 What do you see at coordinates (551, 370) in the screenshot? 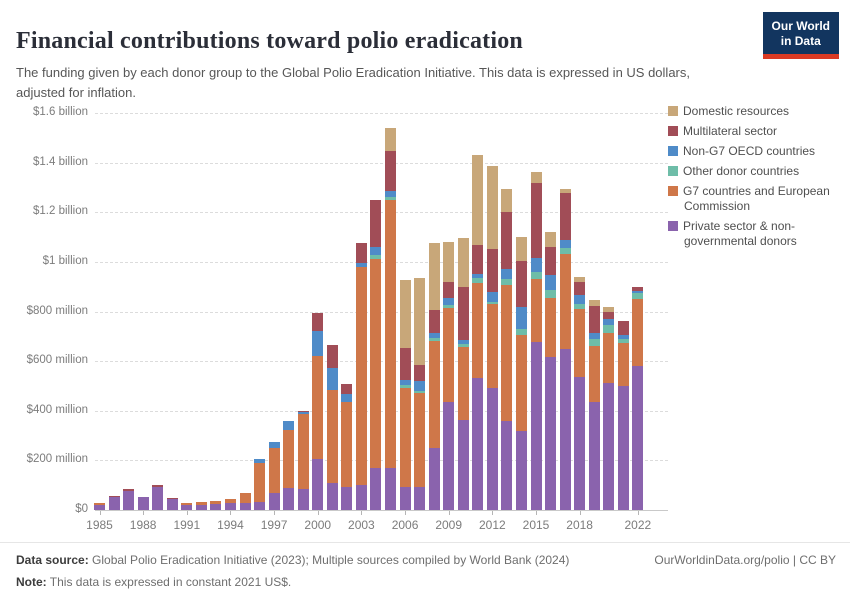
I see `bar-2016` at bounding box center [551, 370].